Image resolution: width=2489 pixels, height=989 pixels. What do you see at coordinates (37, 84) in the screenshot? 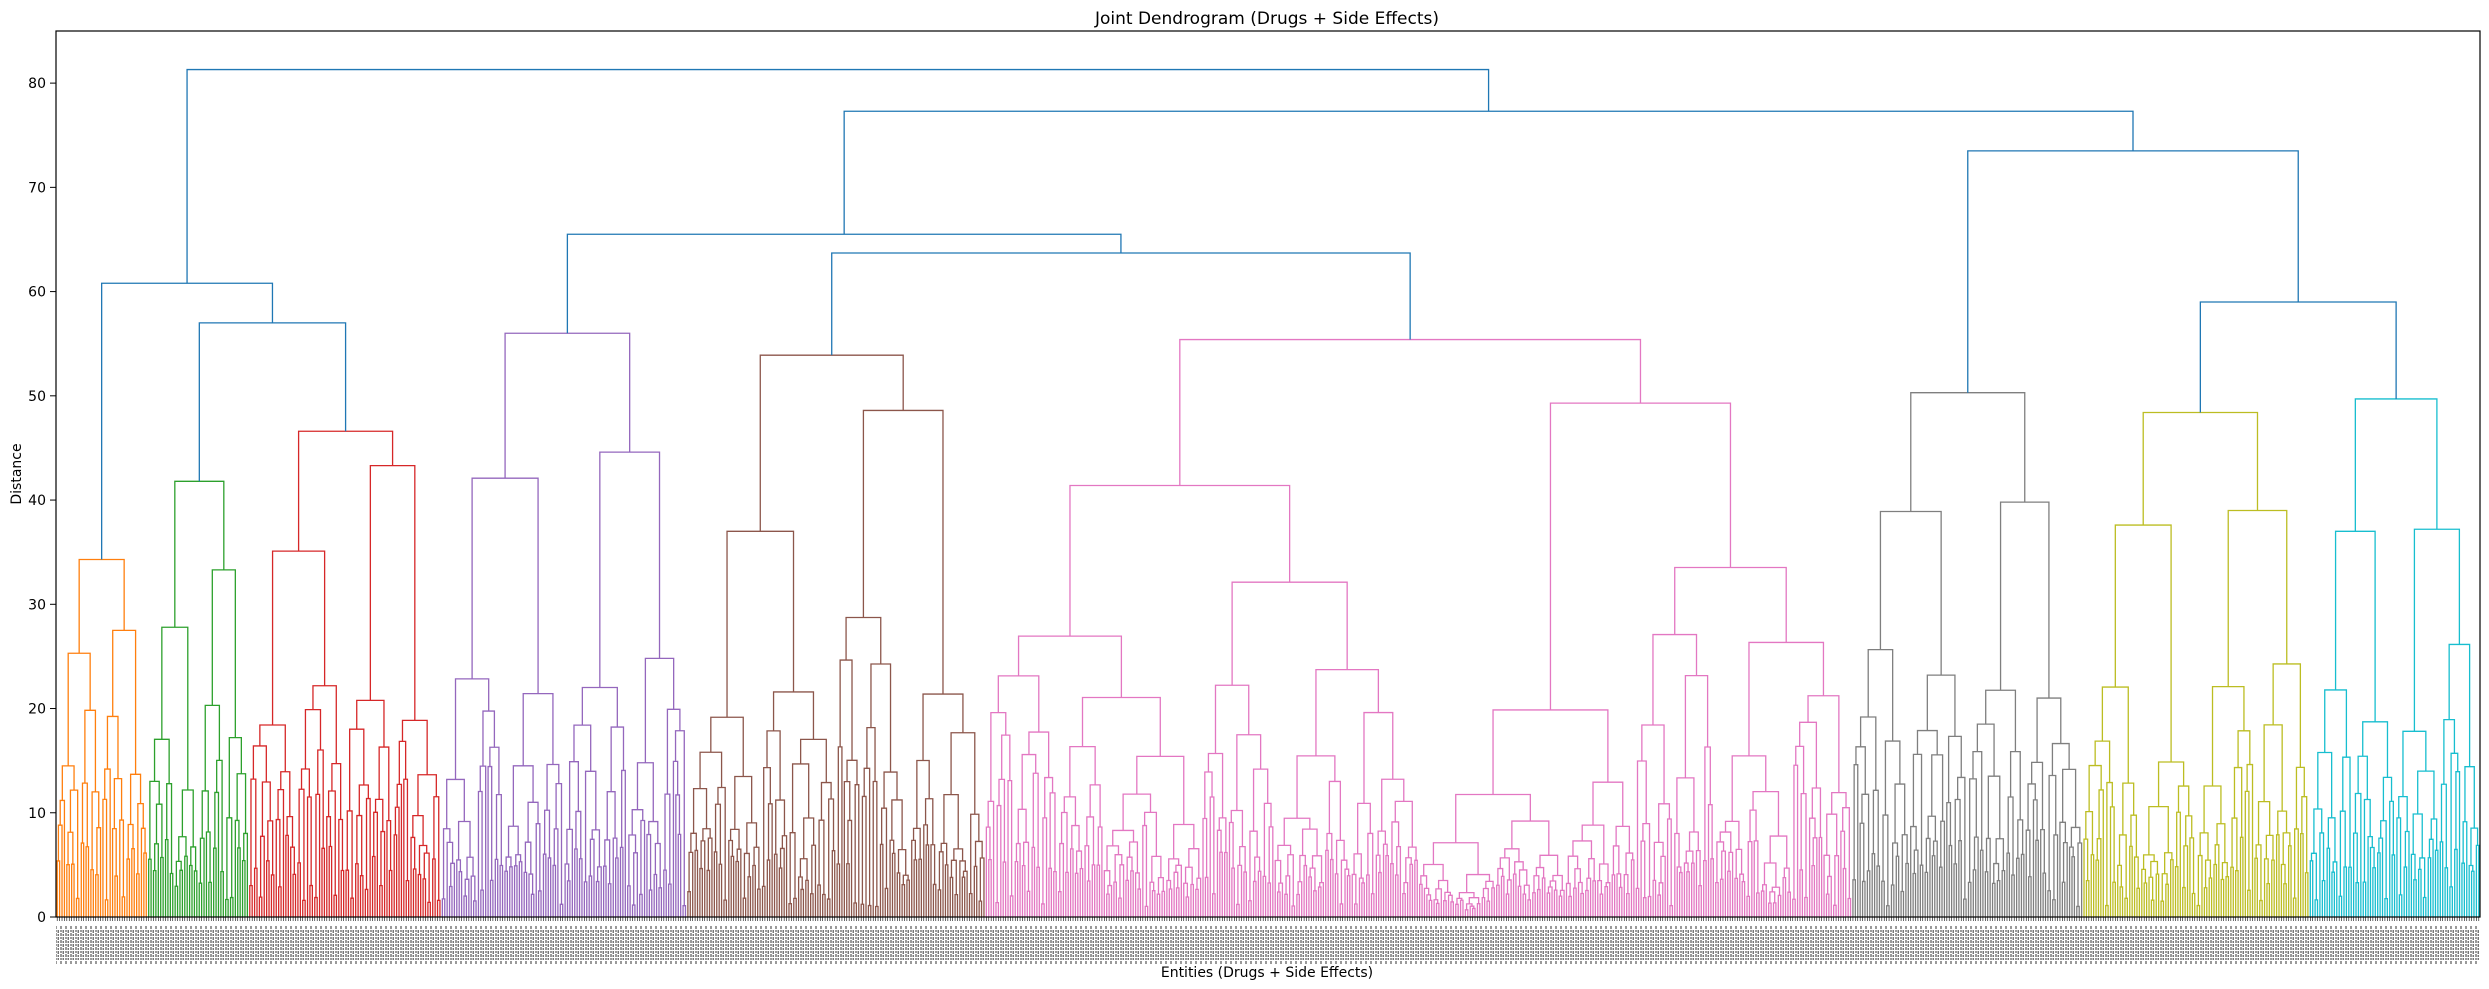
I see `y-tick-label: 80` at bounding box center [37, 84].